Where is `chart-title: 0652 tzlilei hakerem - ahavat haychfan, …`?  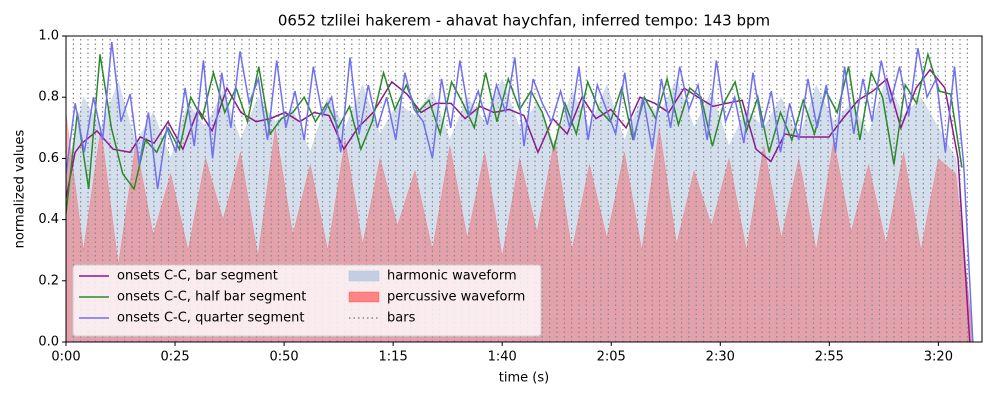
chart-title: 0652 tzlilei hakerem - ahavat haychfan, … is located at coordinates (524, 21).